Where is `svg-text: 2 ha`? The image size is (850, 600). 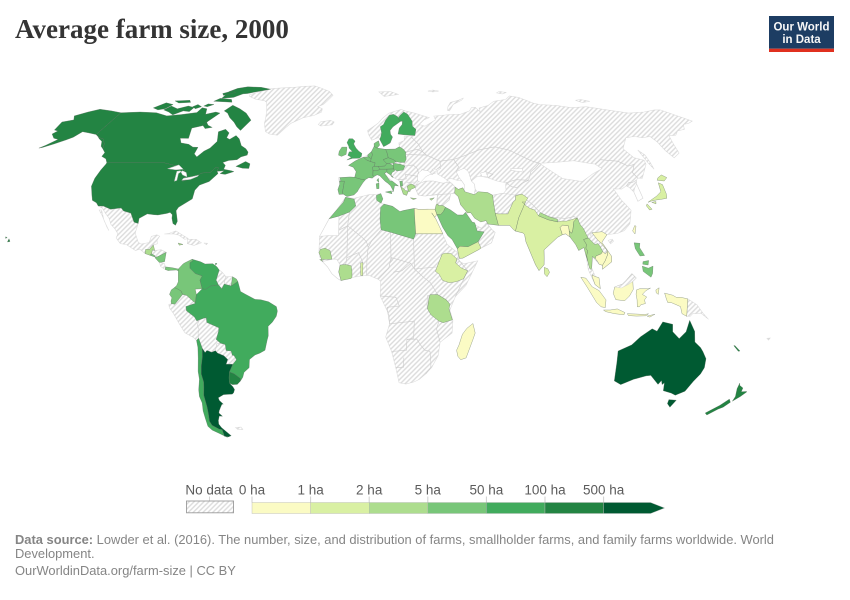 svg-text: 2 ha is located at coordinates (369, 490).